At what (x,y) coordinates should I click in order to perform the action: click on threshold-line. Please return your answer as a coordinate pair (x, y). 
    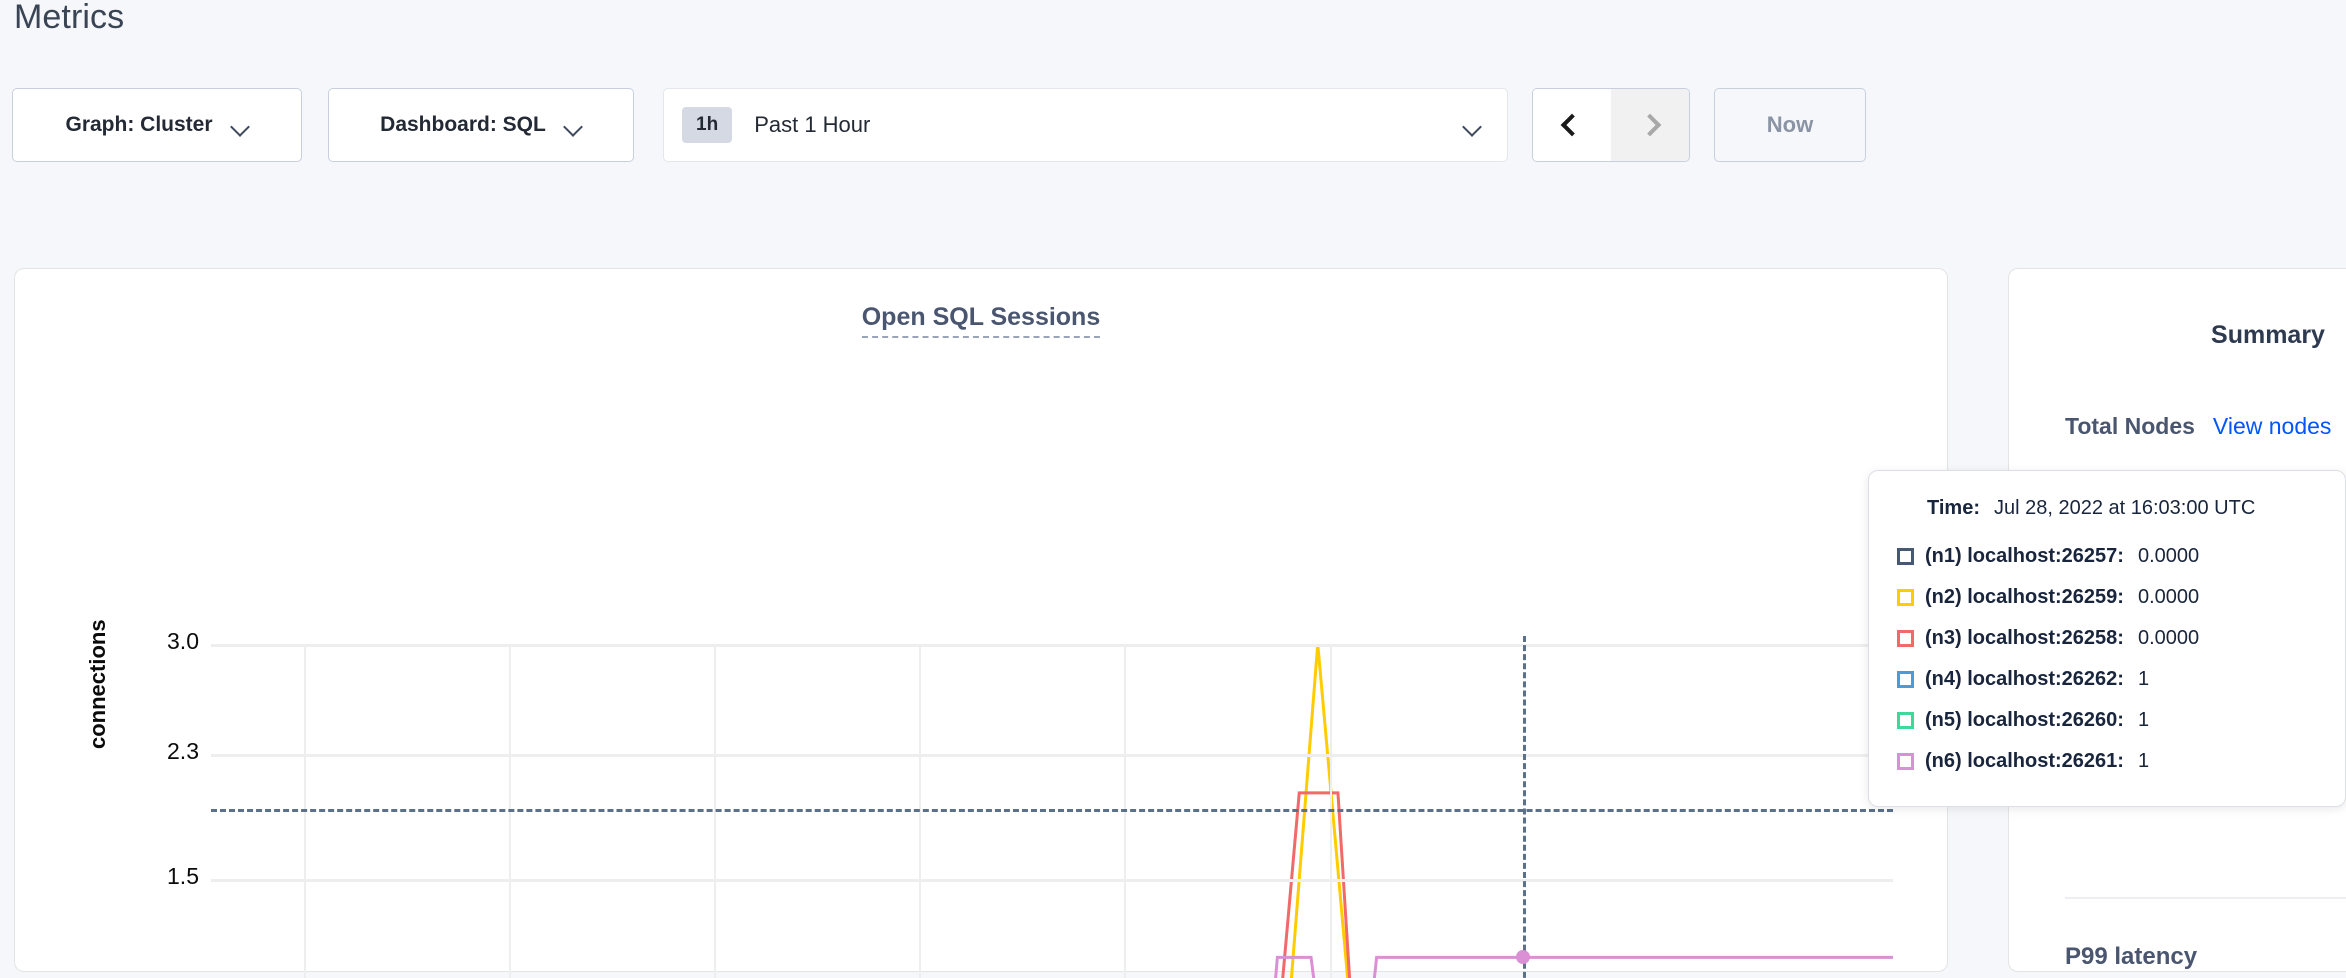
    Looking at the image, I should click on (1052, 810).